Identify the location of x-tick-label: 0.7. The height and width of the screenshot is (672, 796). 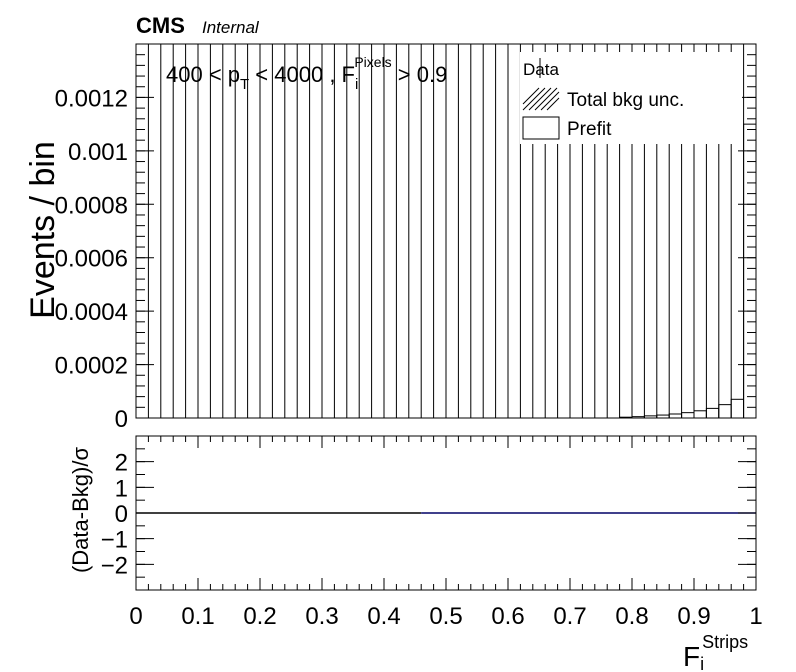
(569, 616).